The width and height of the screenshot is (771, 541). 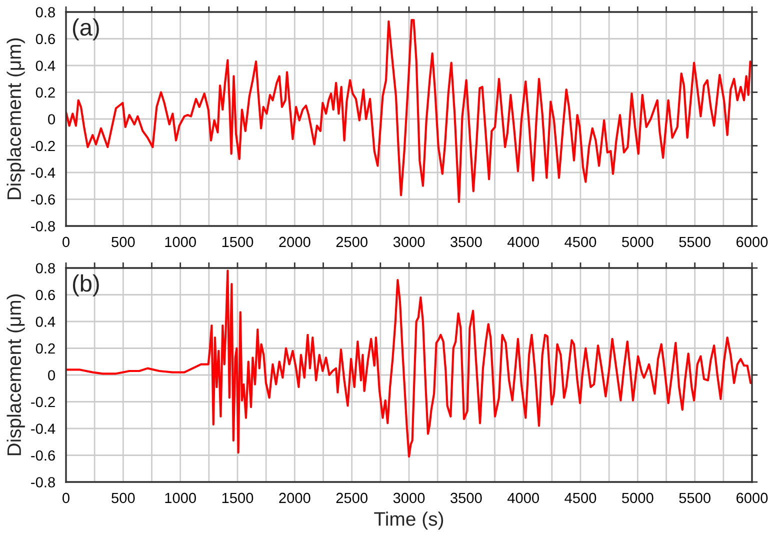 What do you see at coordinates (409, 521) in the screenshot?
I see `x-axis-title: Time (s)` at bounding box center [409, 521].